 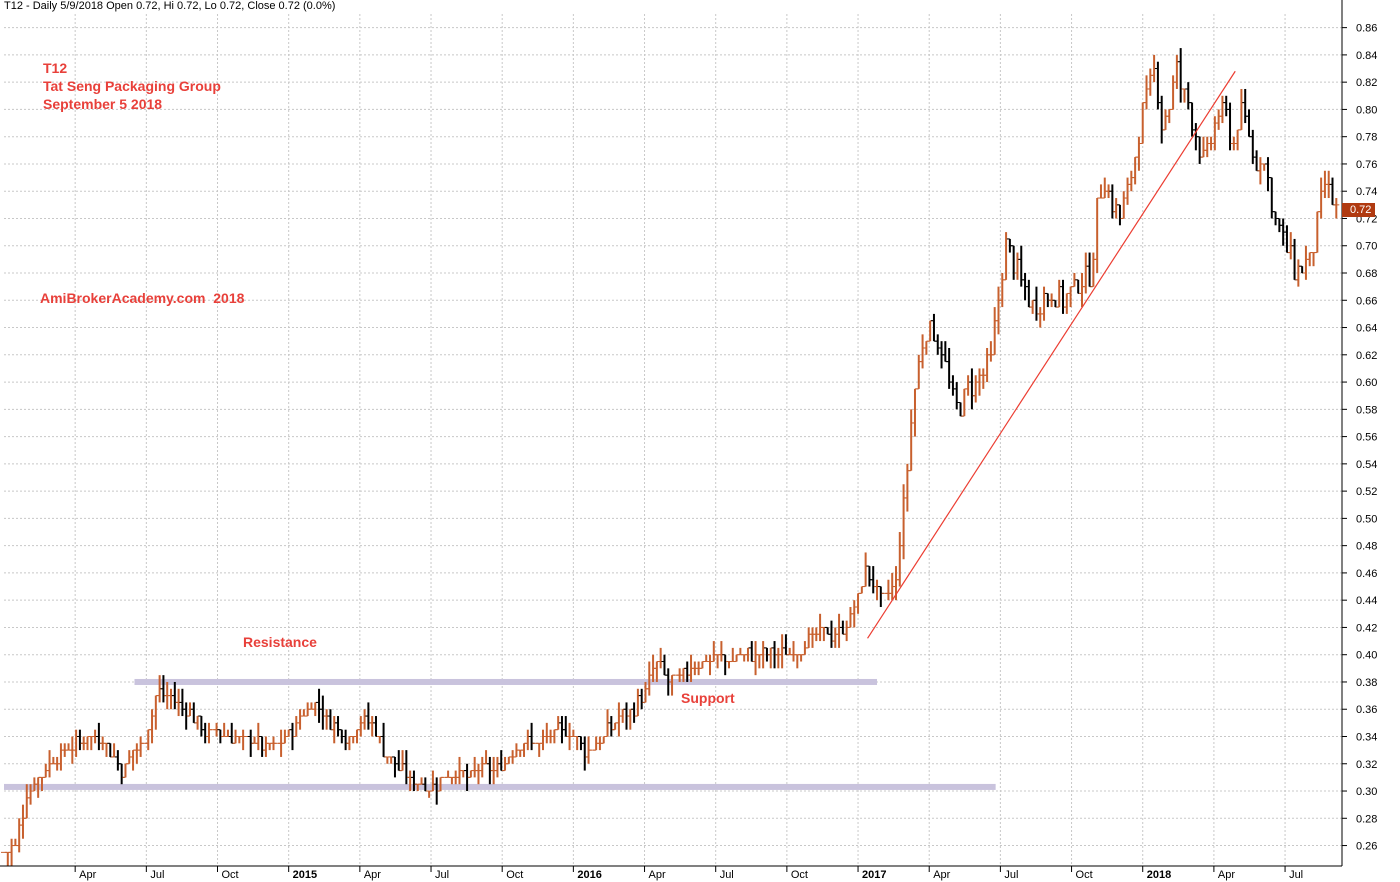 I want to click on y-tick-label: 0.38, so click(x=1366, y=683).